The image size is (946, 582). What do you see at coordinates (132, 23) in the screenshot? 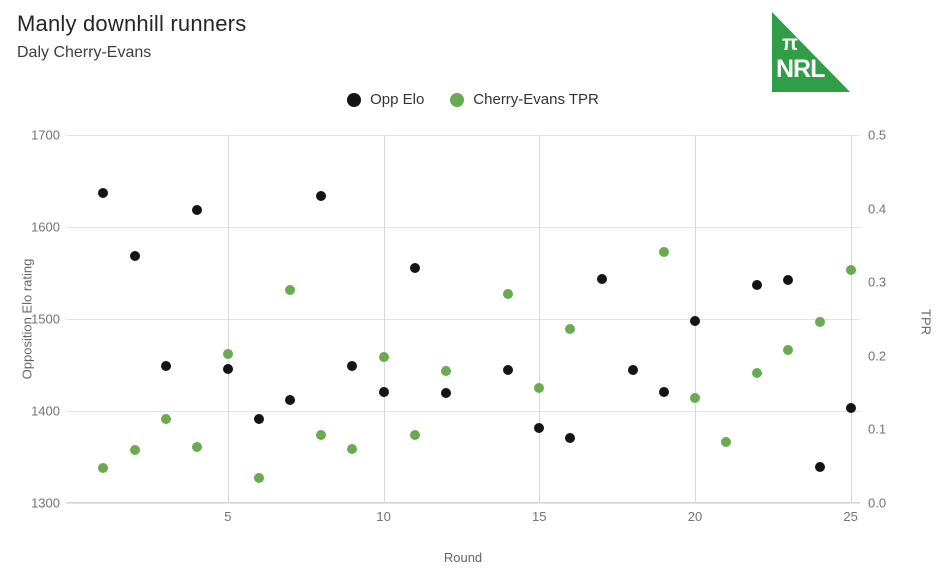
I see `page-title: Manly downhill runners` at bounding box center [132, 23].